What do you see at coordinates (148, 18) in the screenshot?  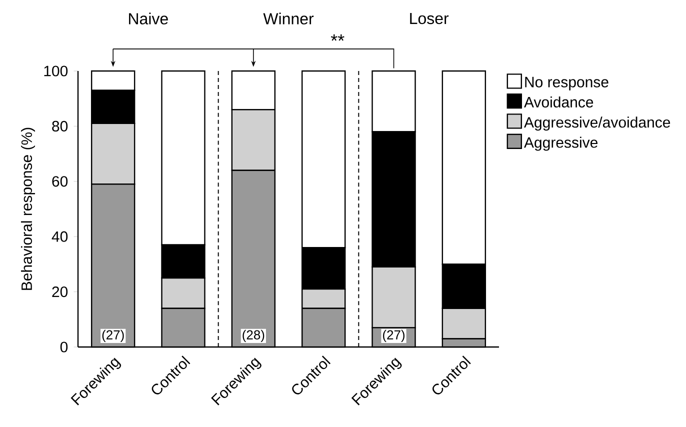 I see `text: Naive` at bounding box center [148, 18].